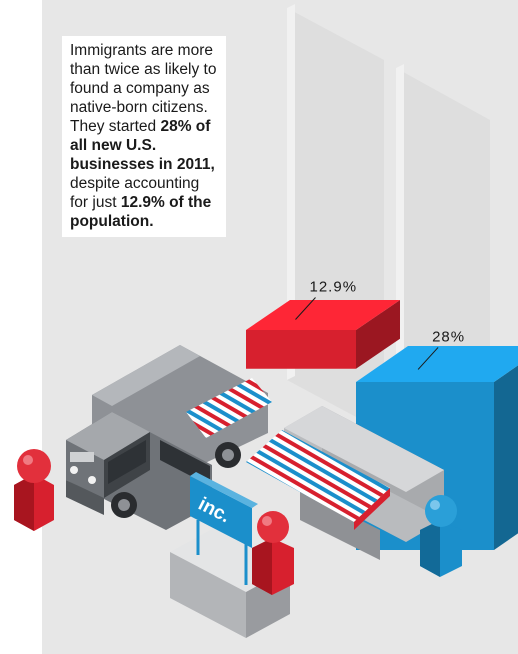 This screenshot has width=518, height=654. What do you see at coordinates (305, 308) in the screenshot?
I see `bar-1-leader-line` at bounding box center [305, 308].